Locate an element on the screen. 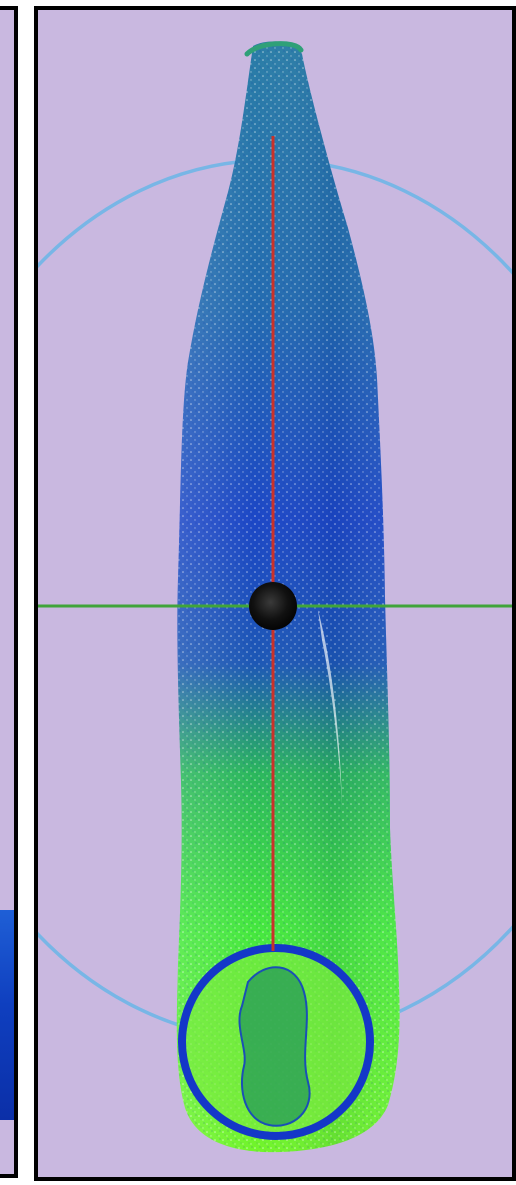 This screenshot has height=1185, width=516. top-cap-arc is located at coordinates (274, 49).